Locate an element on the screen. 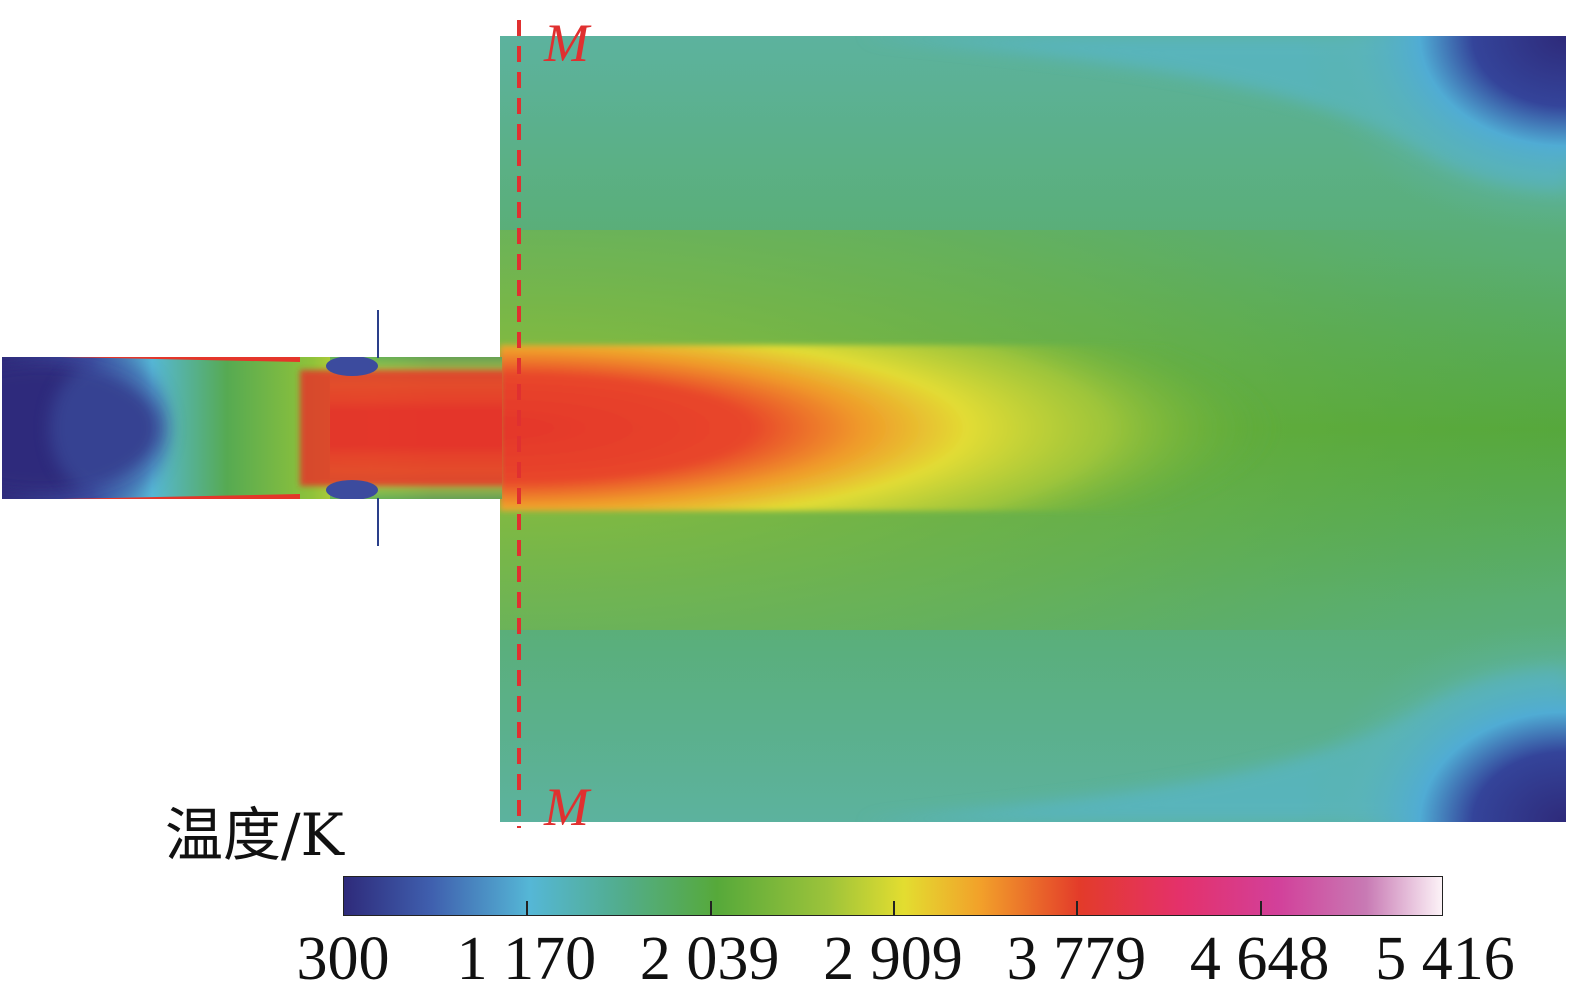 This screenshot has height=998, width=1571. colorbar-tick-label: 2 909 is located at coordinates (893, 959).